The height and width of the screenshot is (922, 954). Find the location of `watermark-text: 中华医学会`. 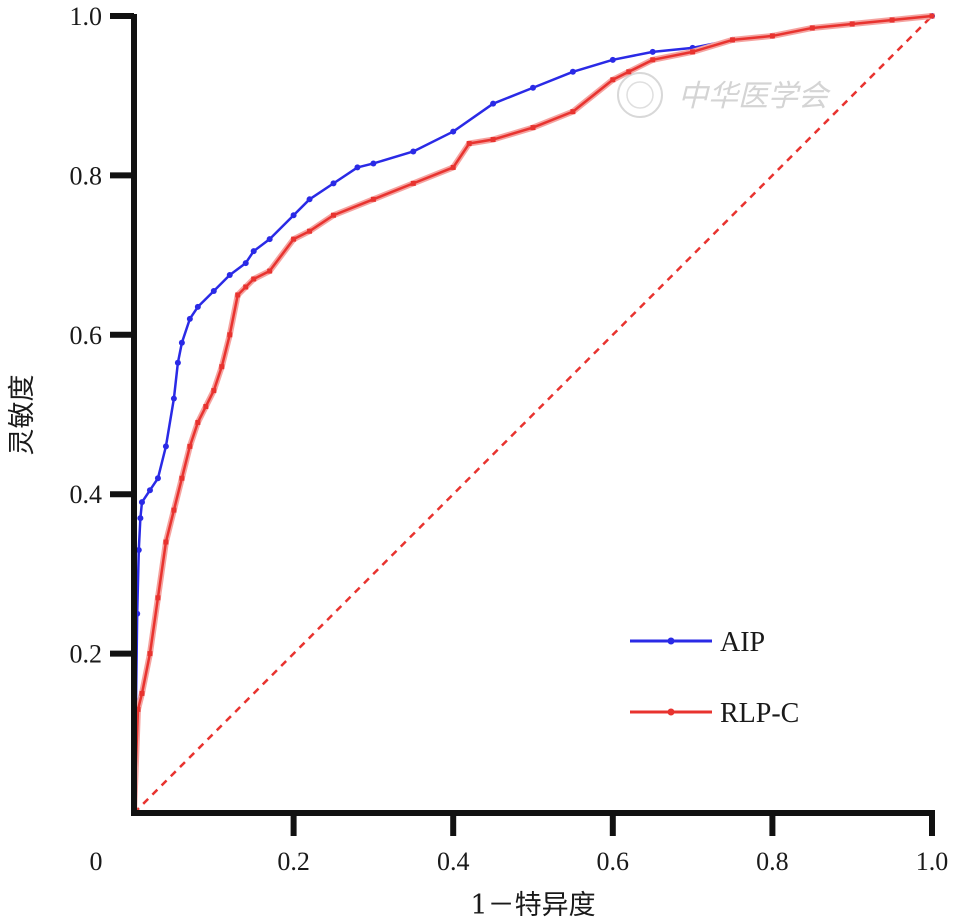

watermark-text: 中华医学会 is located at coordinates (754, 96).